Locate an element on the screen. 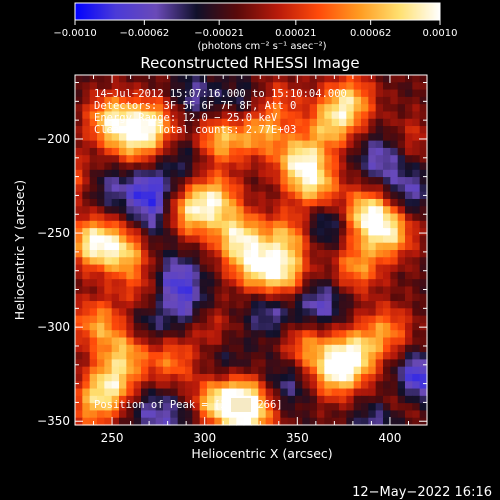  annotation-total-counts: Clean Total counts: 2.77E+03 is located at coordinates (195, 130).